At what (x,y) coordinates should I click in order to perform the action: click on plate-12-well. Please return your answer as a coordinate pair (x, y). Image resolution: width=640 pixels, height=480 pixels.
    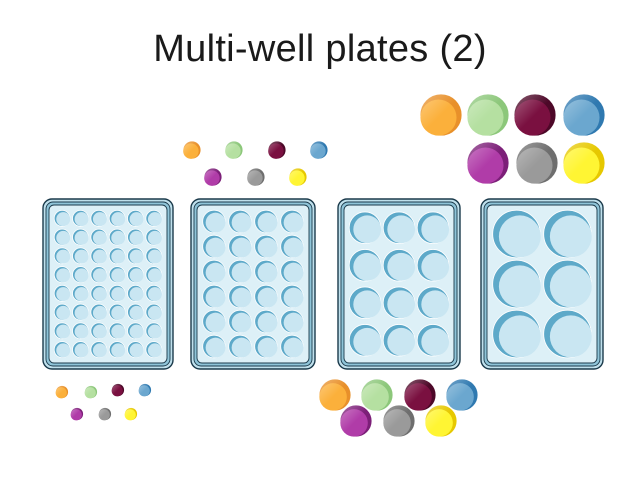
    Looking at the image, I should click on (399, 284).